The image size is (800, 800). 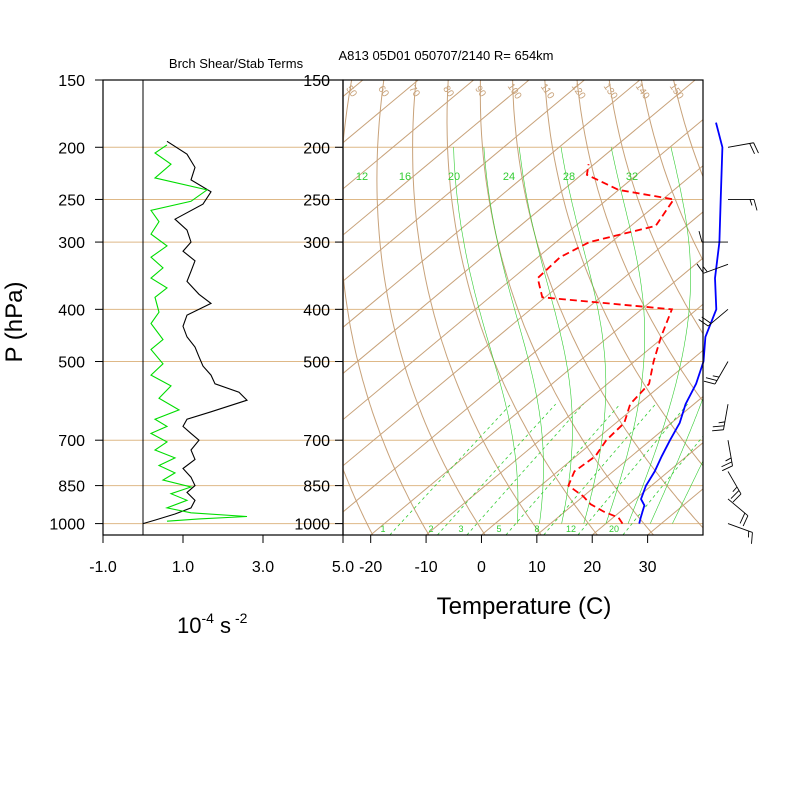 I want to click on skewt-x-tick-label: -10, so click(x=426, y=567).